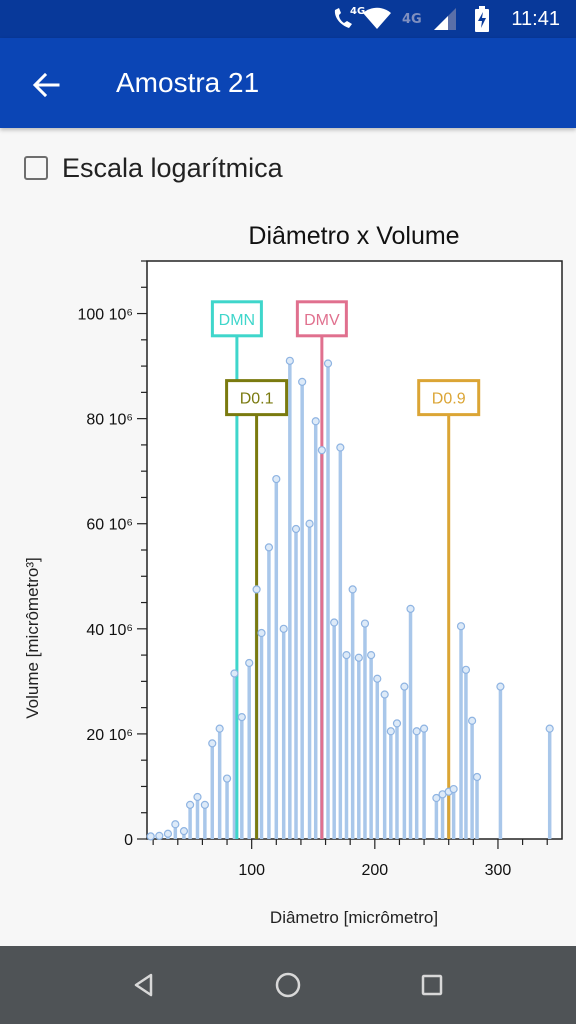 The image size is (576, 1024). What do you see at coordinates (128, 840) in the screenshot?
I see `y-tick-label: 0` at bounding box center [128, 840].